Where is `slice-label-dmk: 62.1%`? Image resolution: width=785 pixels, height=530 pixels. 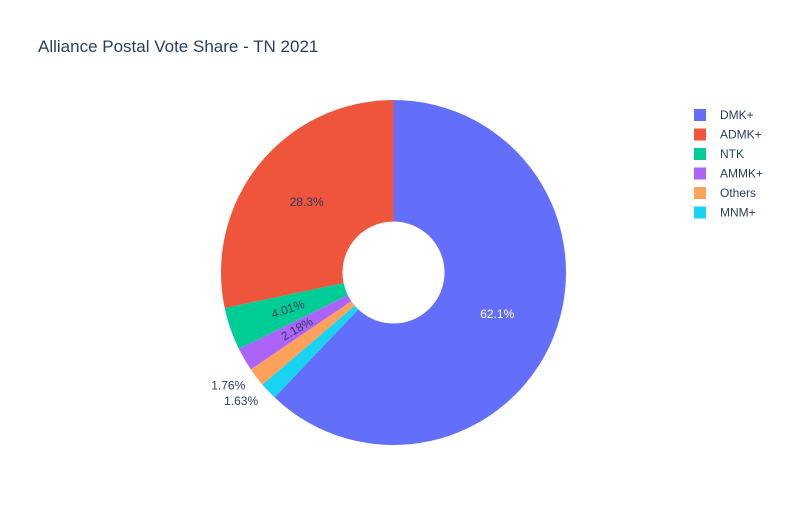
slice-label-dmk: 62.1% is located at coordinates (497, 314).